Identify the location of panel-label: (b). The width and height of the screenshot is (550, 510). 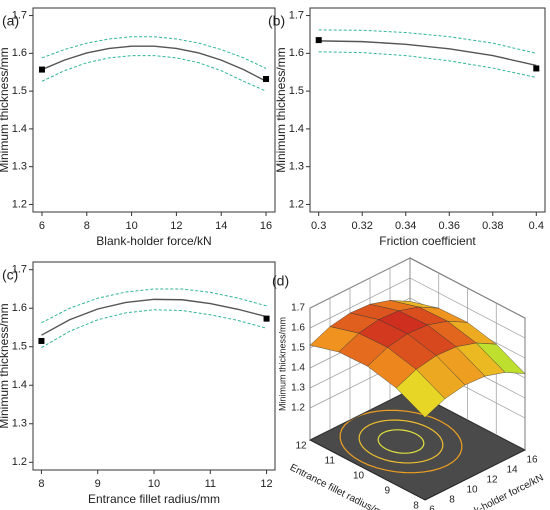
(276, 21).